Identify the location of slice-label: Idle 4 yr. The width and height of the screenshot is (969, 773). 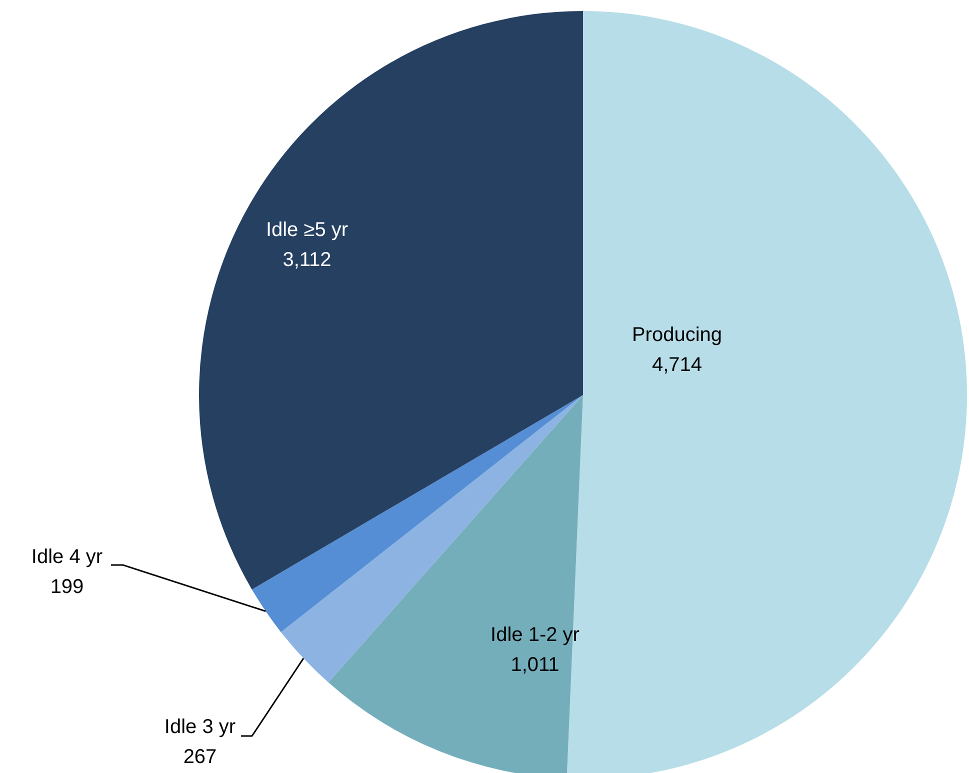
(67, 557).